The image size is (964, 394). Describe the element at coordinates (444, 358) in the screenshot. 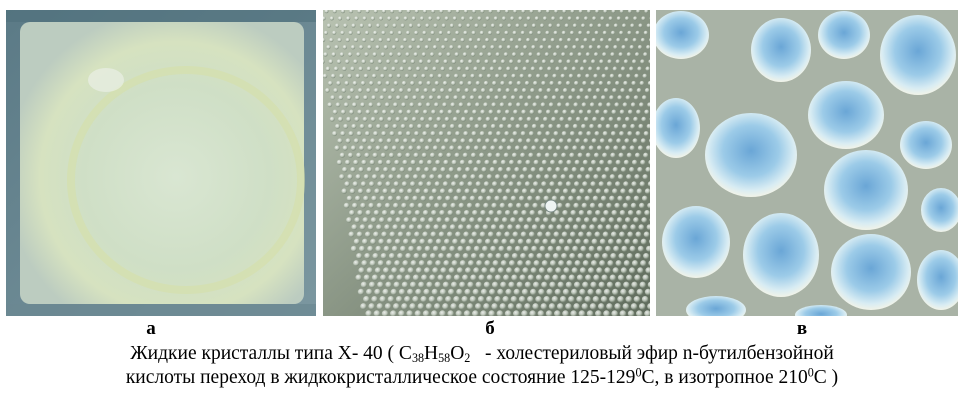

I see `formula-subscript: 58` at that location.